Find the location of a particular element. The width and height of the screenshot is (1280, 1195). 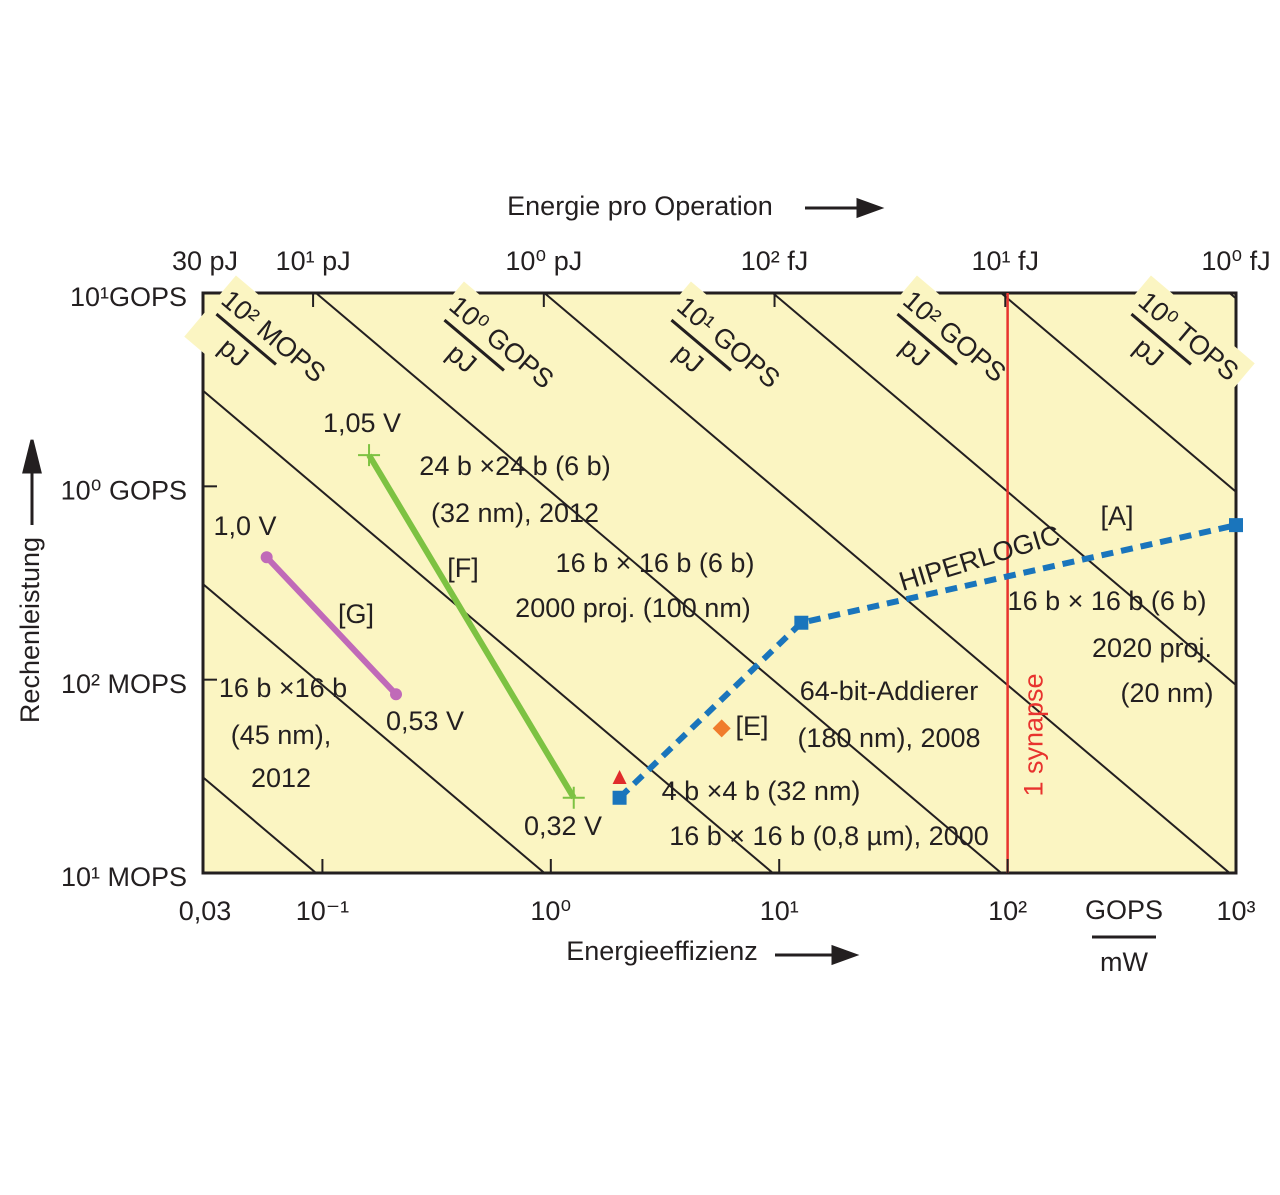

x2-tick-label: 10¹ fJ is located at coordinates (1006, 261).